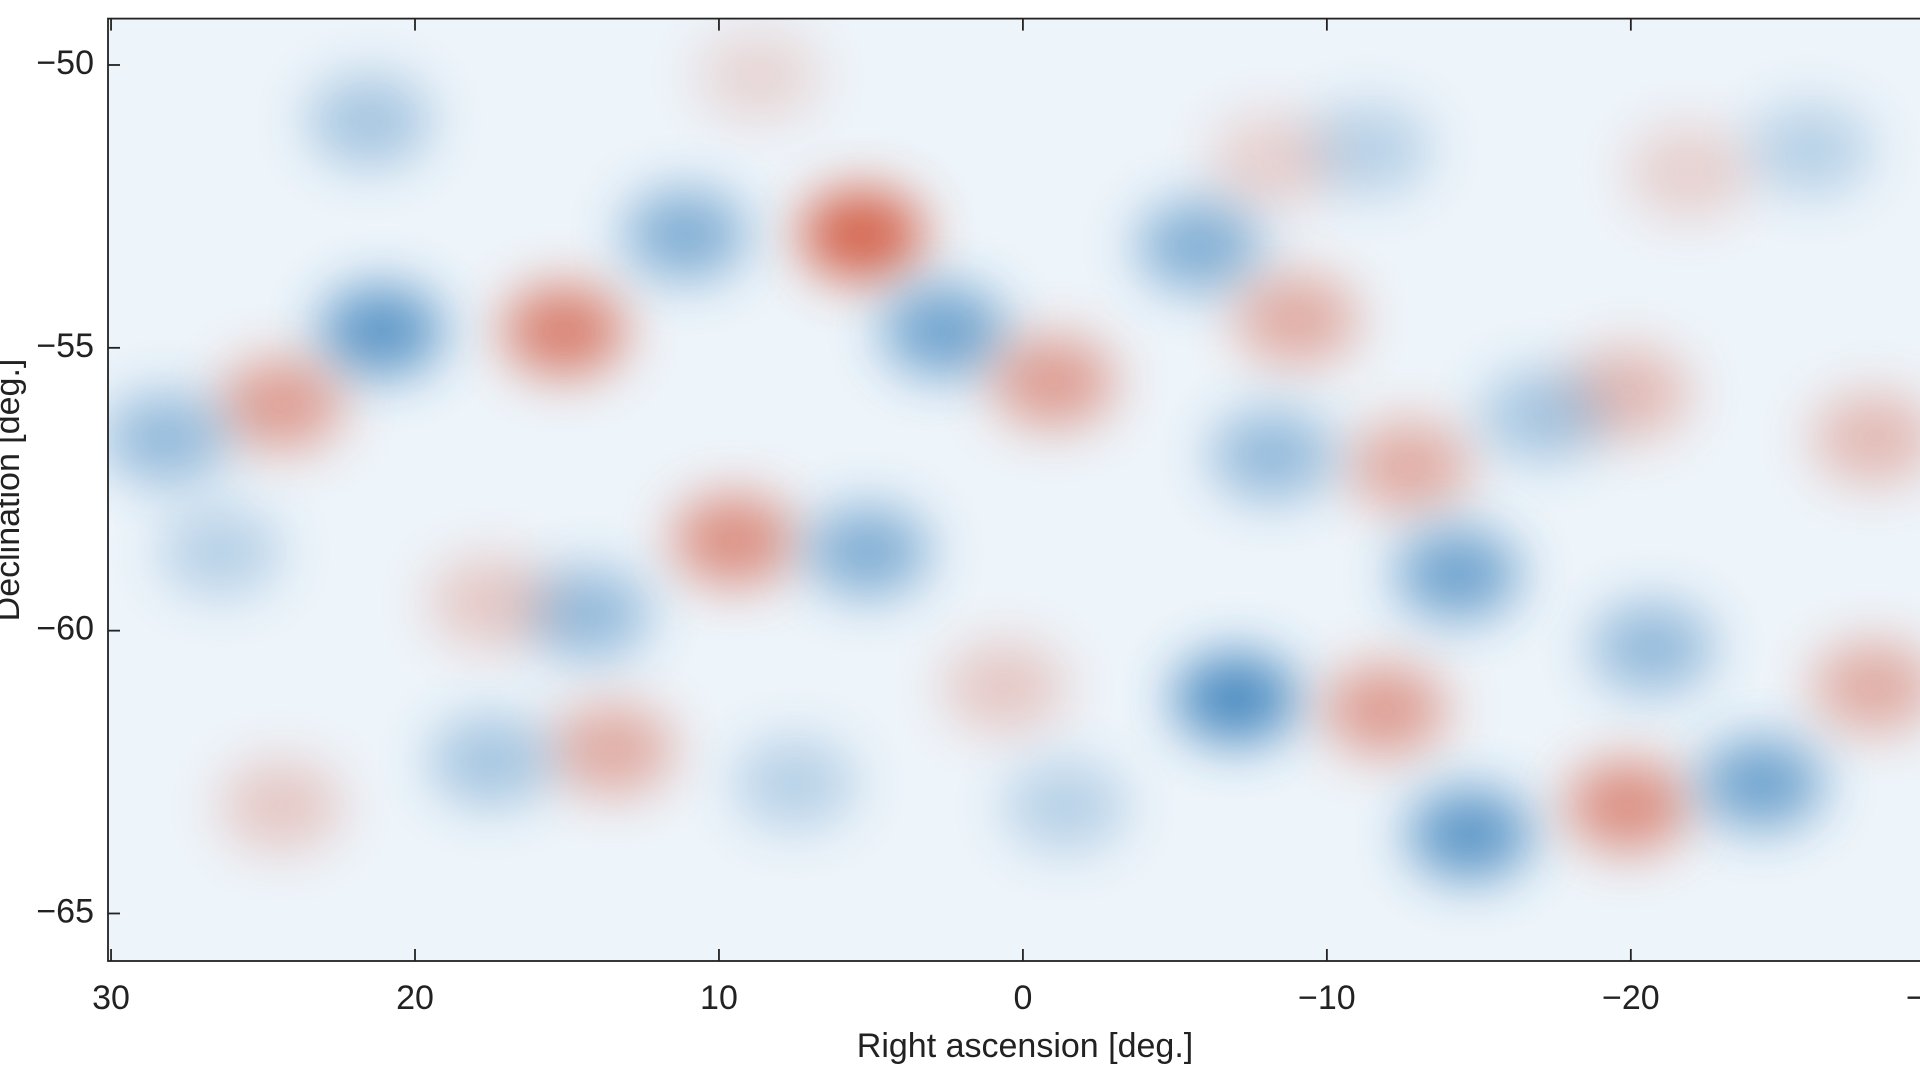  I want to click on y-tick-label: −50, so click(65, 63).